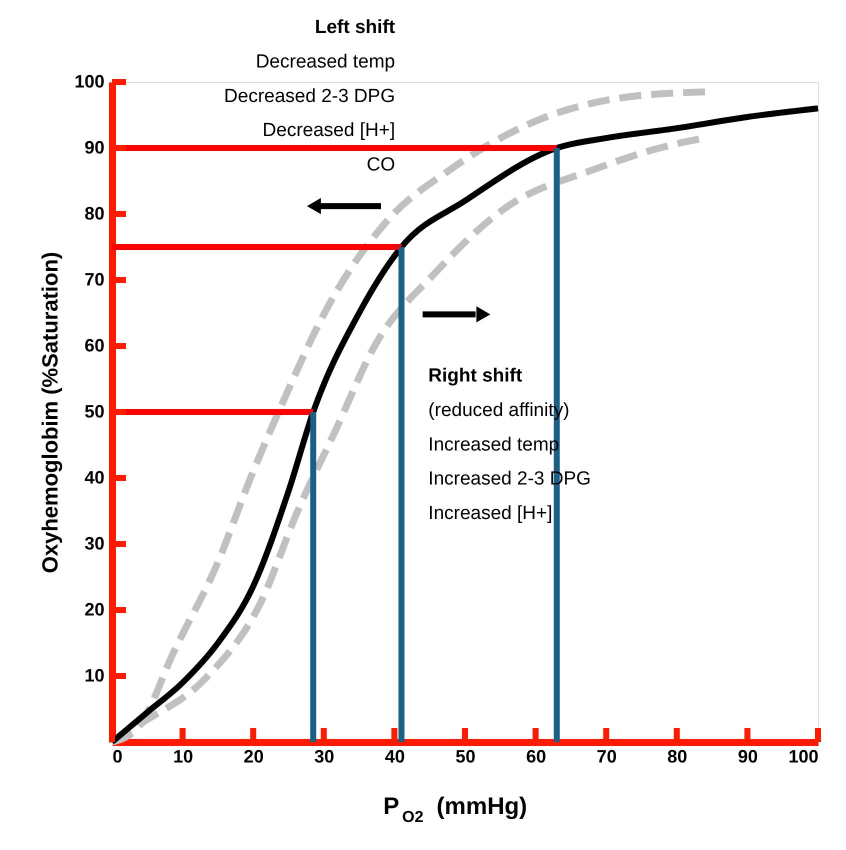 The height and width of the screenshot is (850, 846). What do you see at coordinates (606, 756) in the screenshot?
I see `x-tick-label: 70` at bounding box center [606, 756].